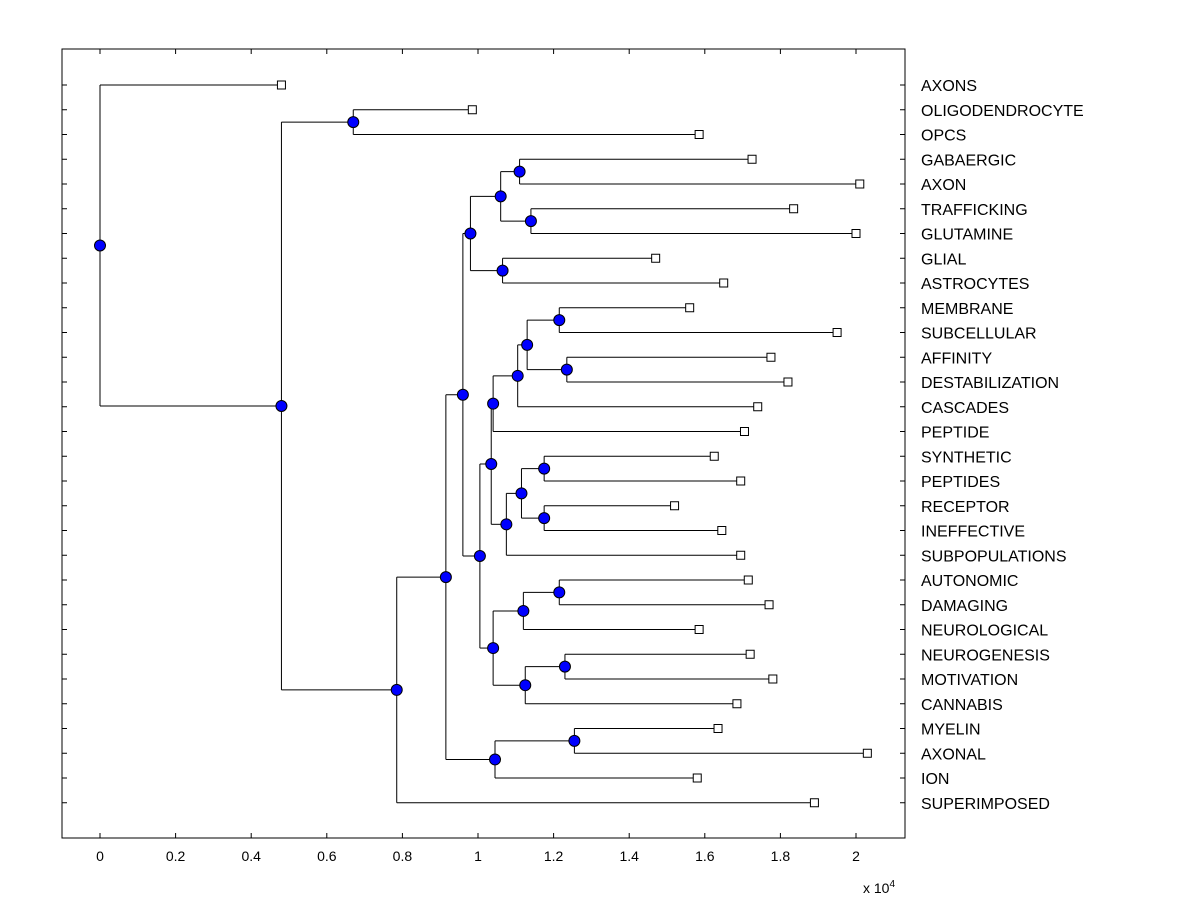  Describe the element at coordinates (985, 655) in the screenshot. I see `leaf-label: NEUROGENESIS` at that location.